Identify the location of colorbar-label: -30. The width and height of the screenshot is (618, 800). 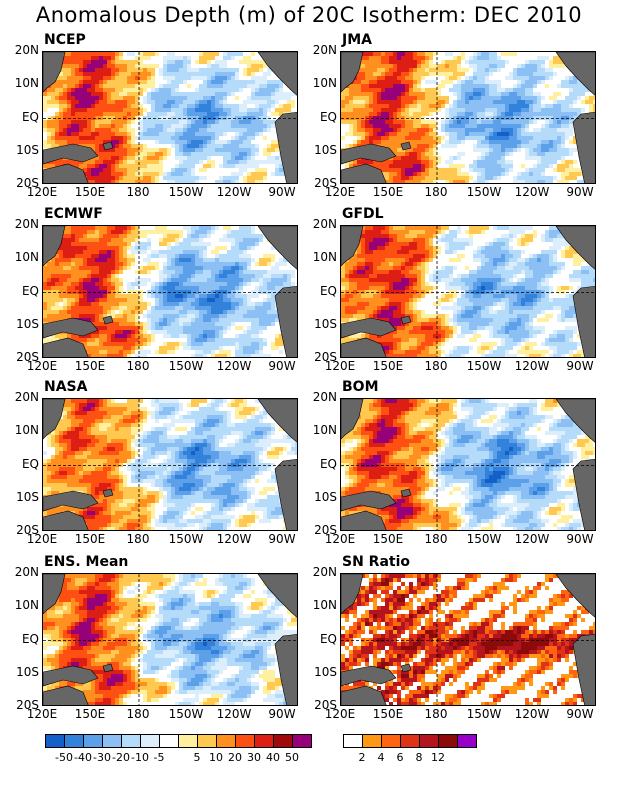
(102, 757).